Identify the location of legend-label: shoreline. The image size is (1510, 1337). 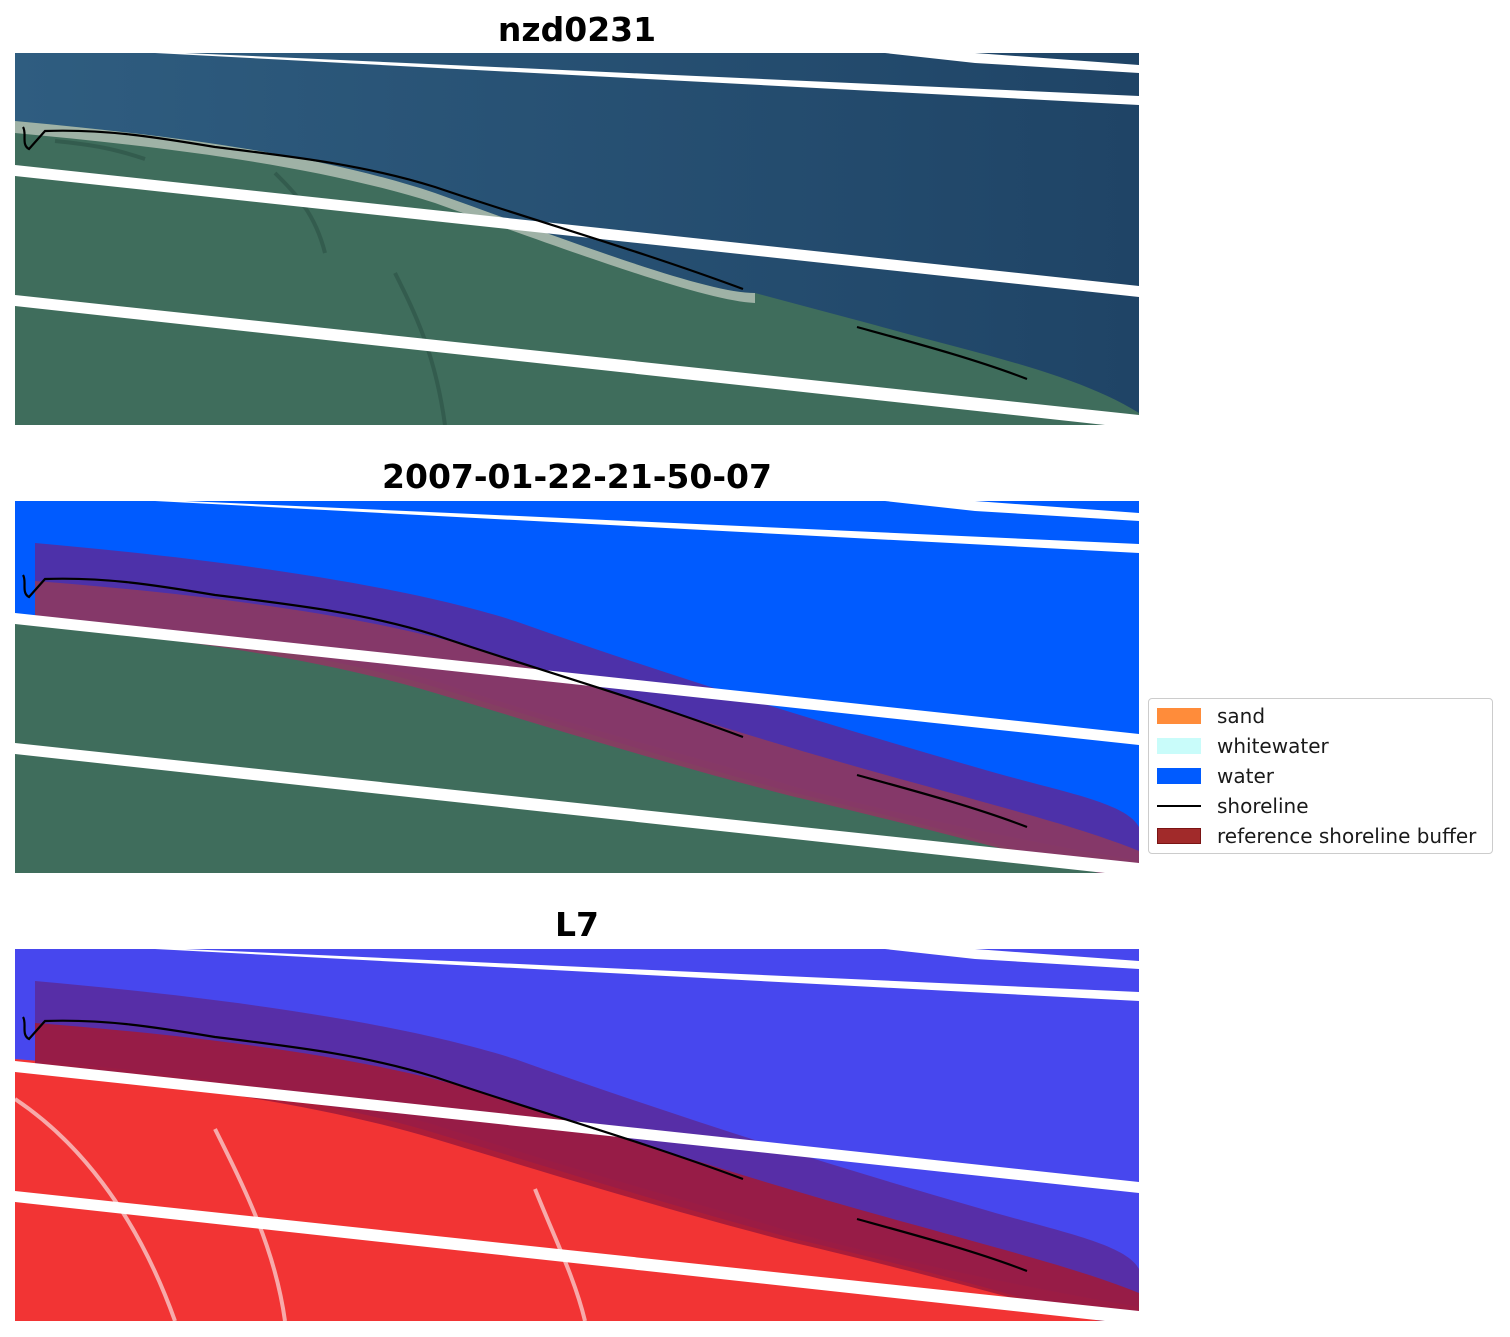
(1263, 806).